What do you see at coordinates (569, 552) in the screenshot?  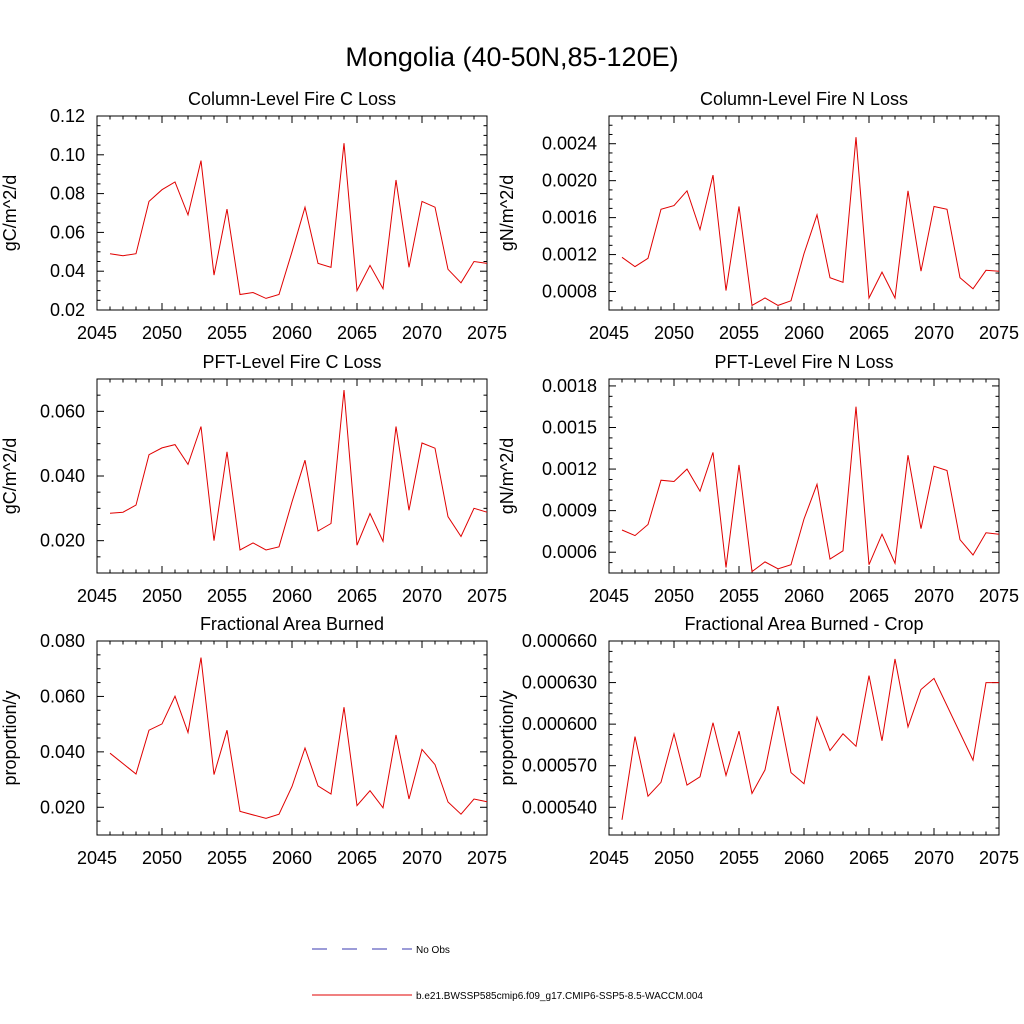 I see `y-tick-label: 0.0006` at bounding box center [569, 552].